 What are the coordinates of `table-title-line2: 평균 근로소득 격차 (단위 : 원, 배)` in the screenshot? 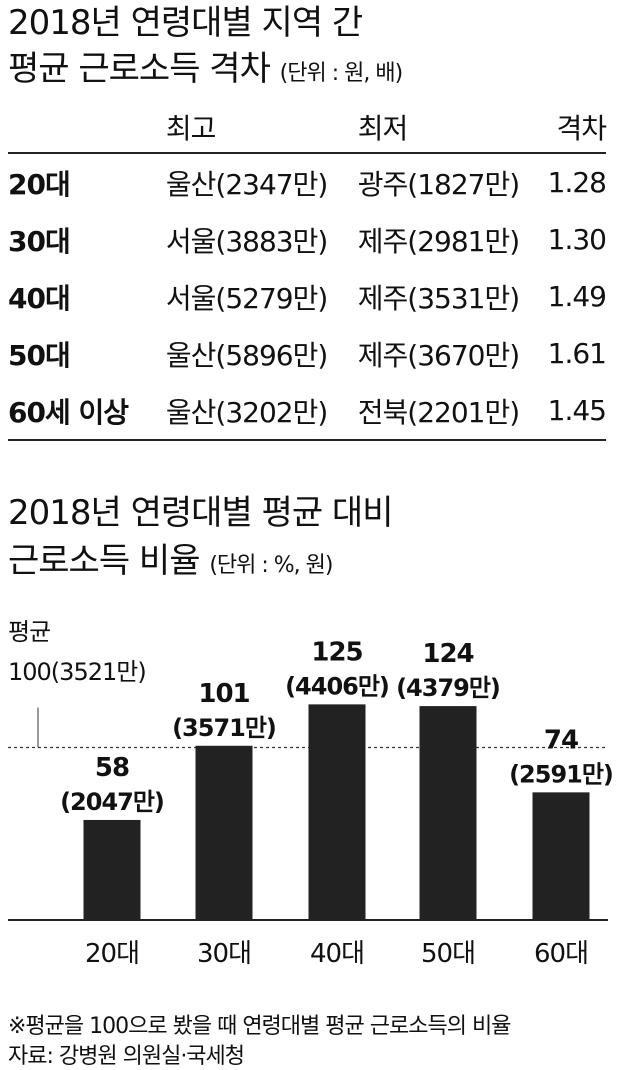 It's located at (206, 69).